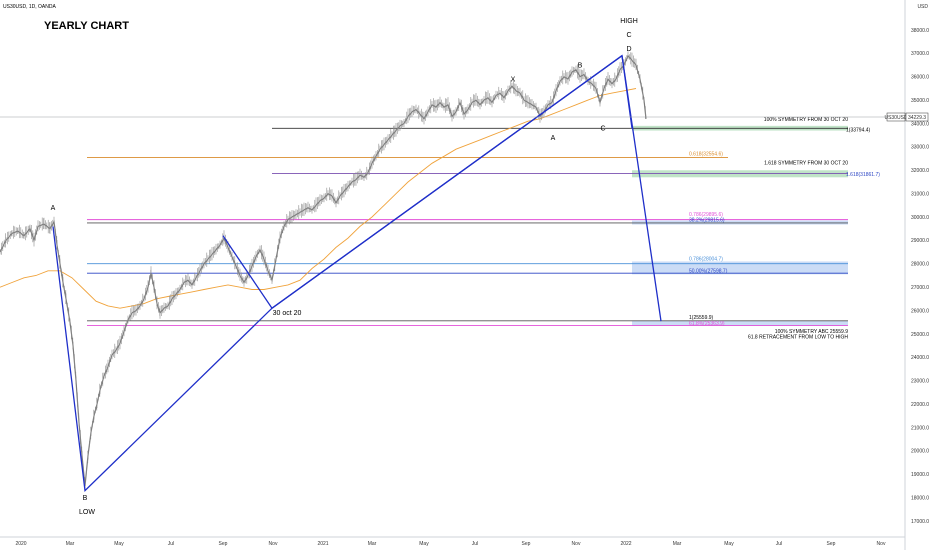  Describe the element at coordinates (920, 241) in the screenshot. I see `y-tick-label: 29000.0` at that location.